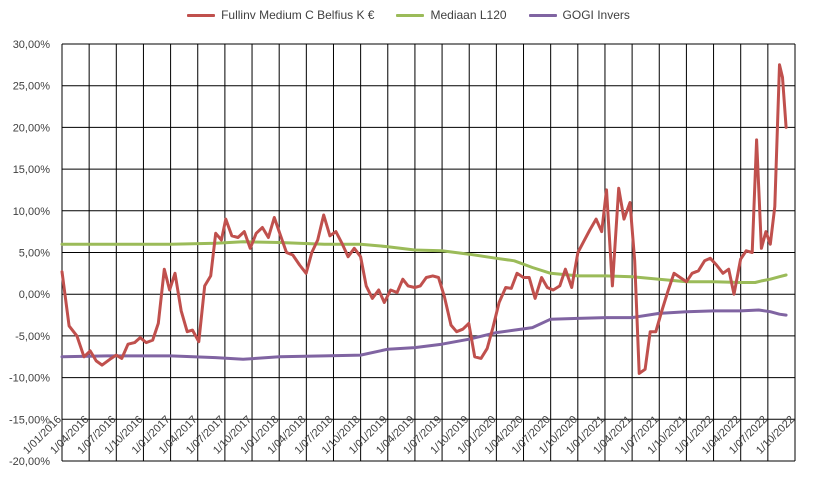  I want to click on y-tick-label: 0,00%, so click(34, 295).